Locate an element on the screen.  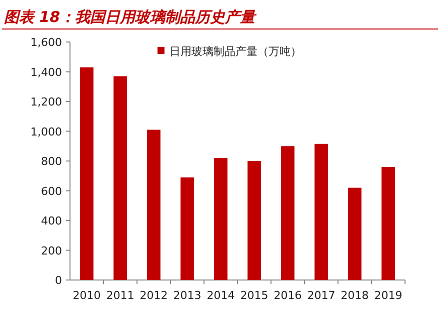
y-tick-label: 400 is located at coordinates (51, 221).